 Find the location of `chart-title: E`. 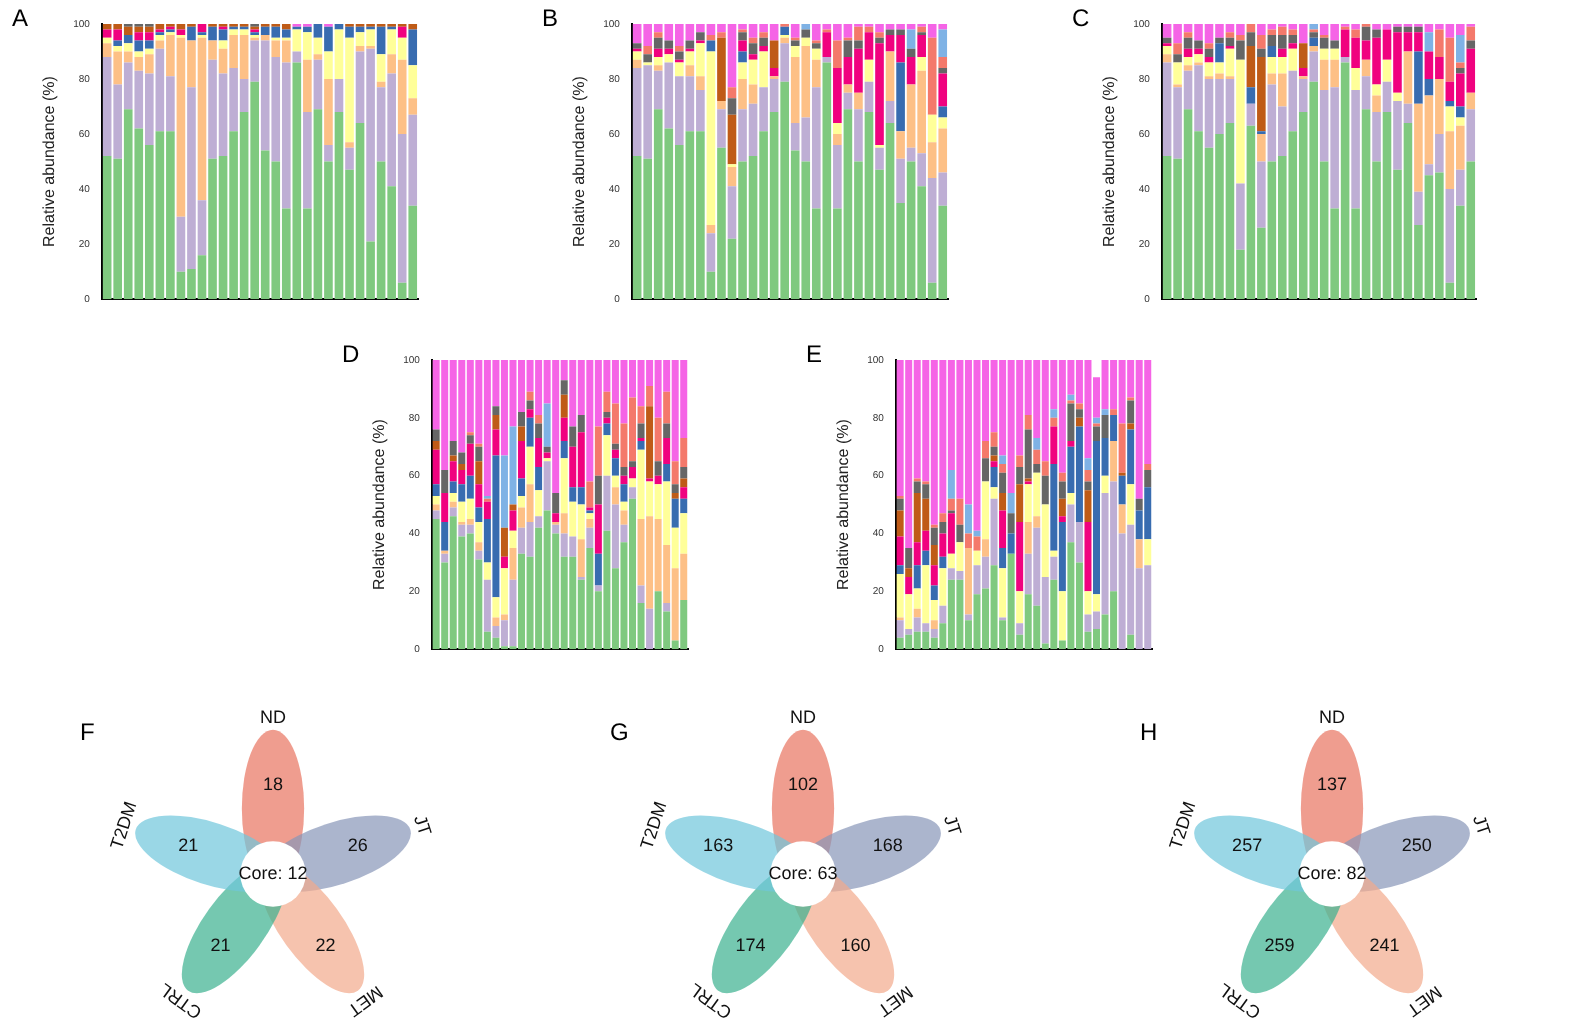

chart-title: E is located at coordinates (814, 354).